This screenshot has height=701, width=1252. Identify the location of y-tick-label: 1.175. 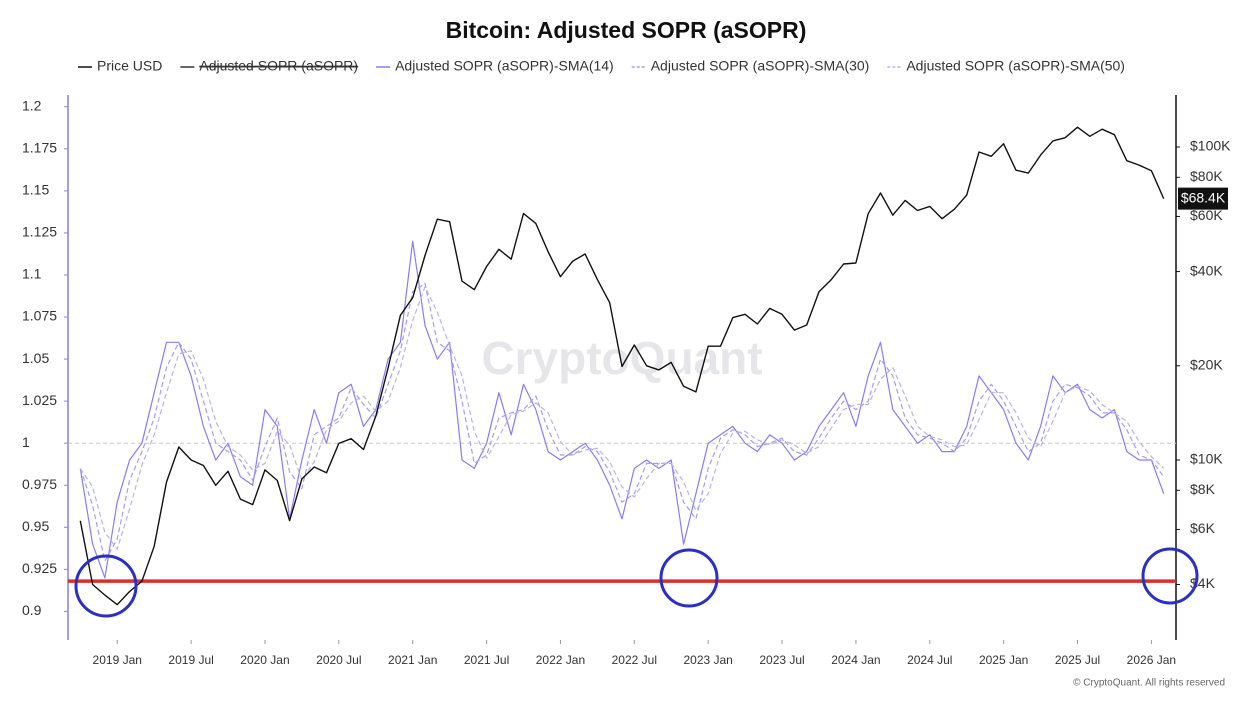
(39, 148).